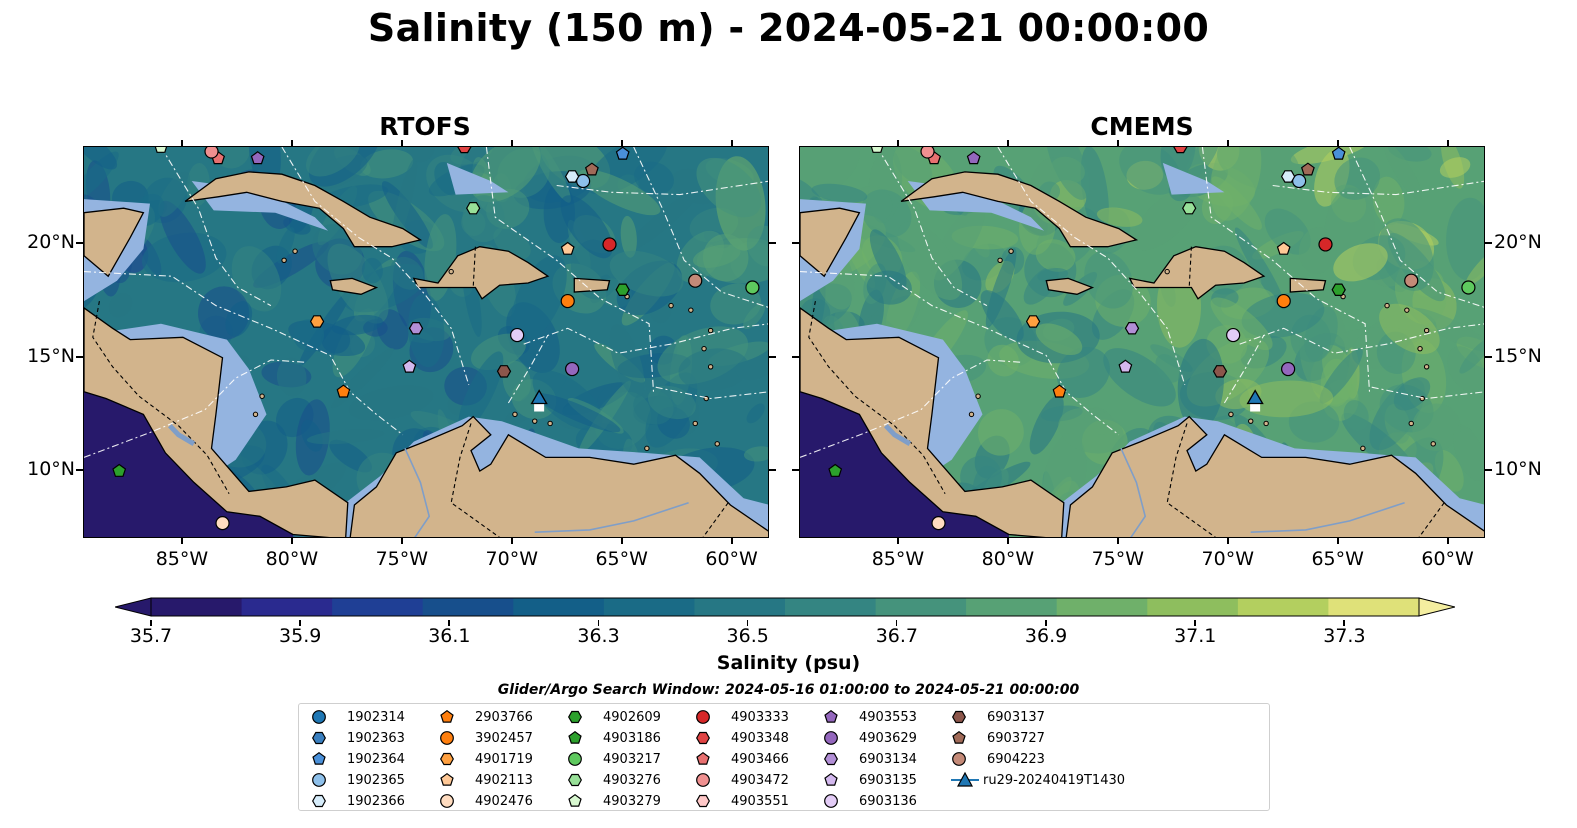  I want to click on legend-label: 4903472, so click(760, 780).